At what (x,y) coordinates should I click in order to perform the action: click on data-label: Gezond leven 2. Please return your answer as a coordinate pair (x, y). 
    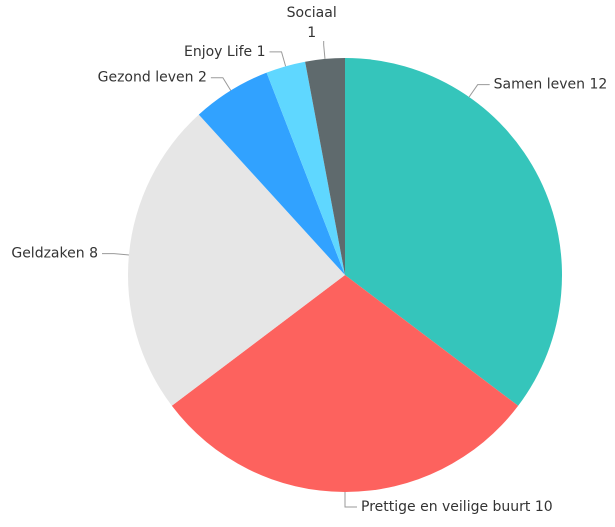
    Looking at the image, I should click on (152, 78).